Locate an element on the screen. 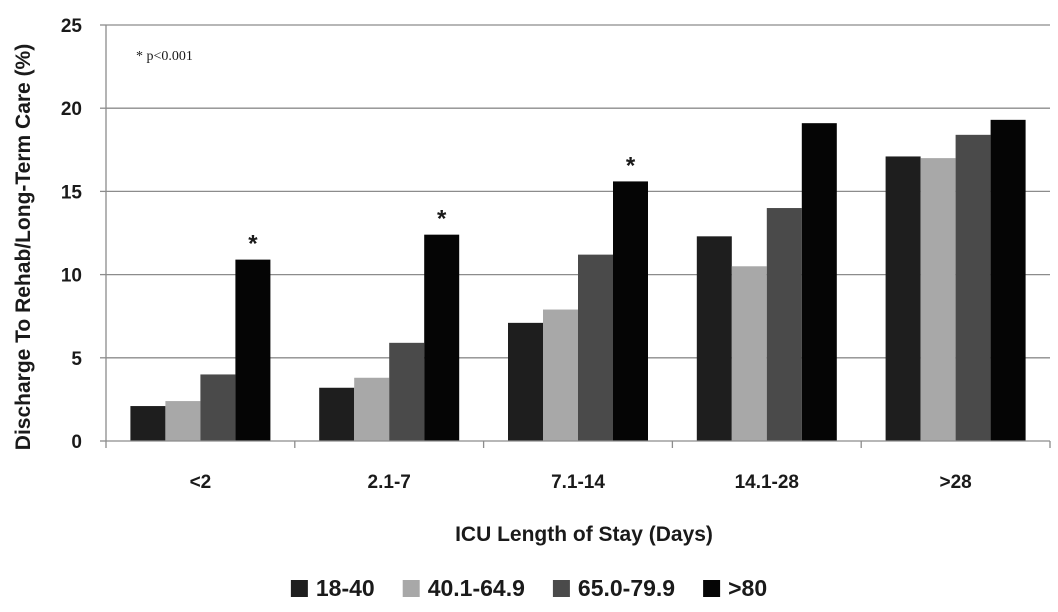  x-tick-label: 7.1-14 is located at coordinates (578, 482).